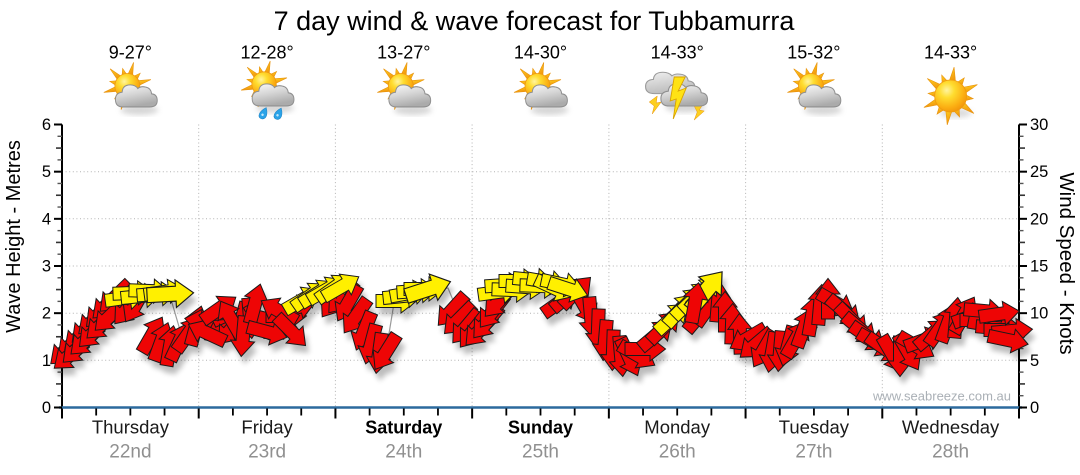  Describe the element at coordinates (677, 452) in the screenshot. I see `svg-text: 26th` at that location.